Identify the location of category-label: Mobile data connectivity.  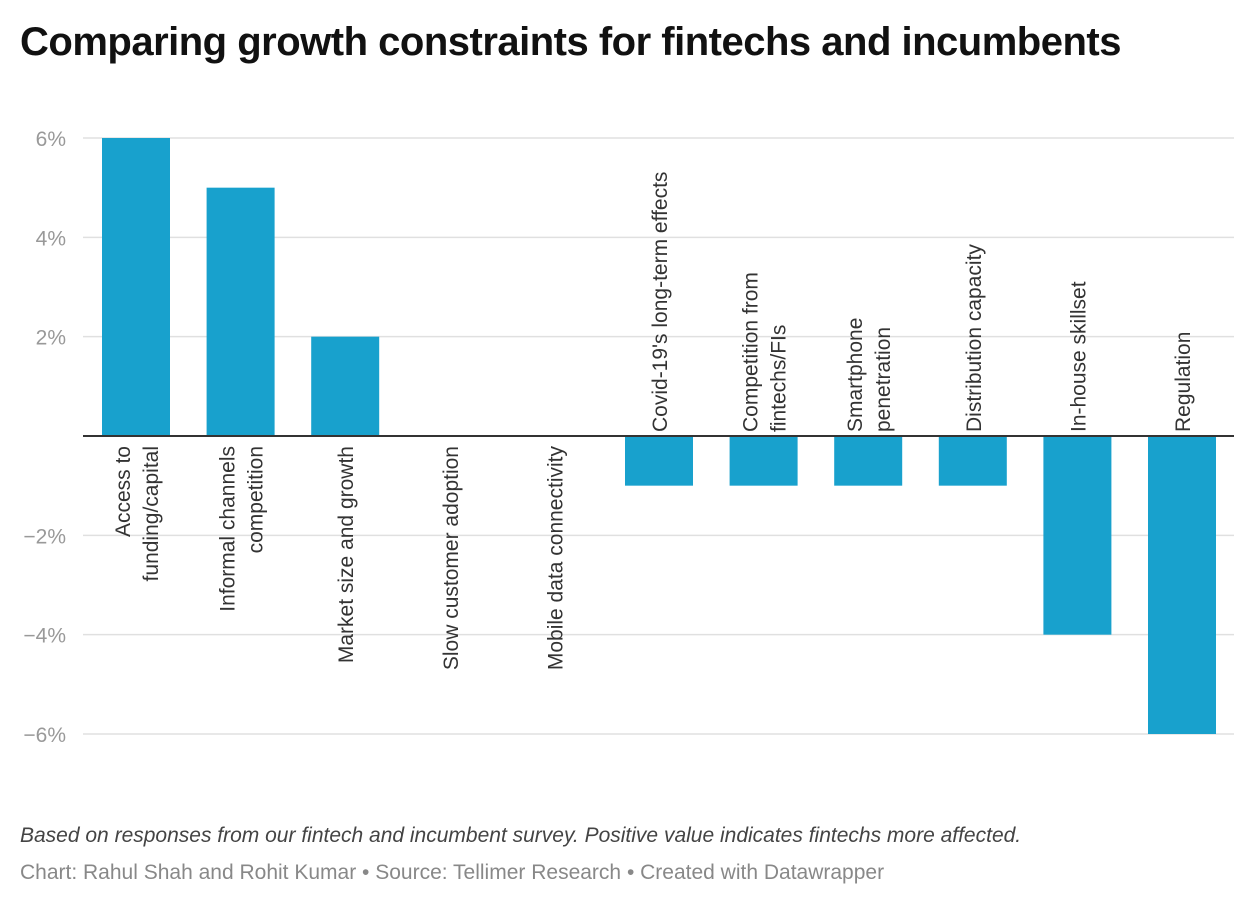
(555, 558).